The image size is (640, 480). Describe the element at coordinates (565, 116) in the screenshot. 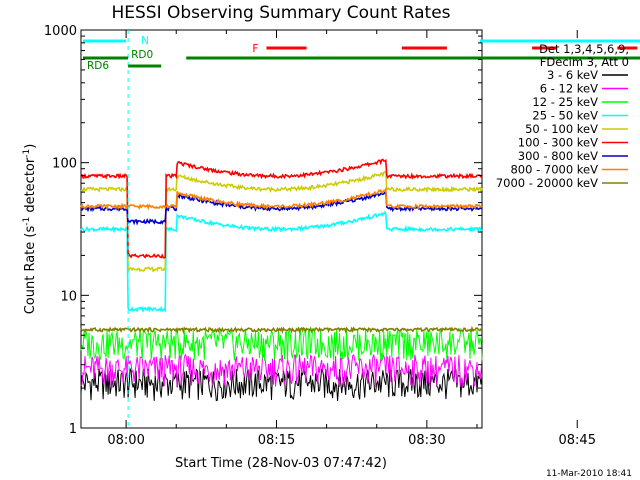

I see `legend-label: 25 - 50 keV` at that location.